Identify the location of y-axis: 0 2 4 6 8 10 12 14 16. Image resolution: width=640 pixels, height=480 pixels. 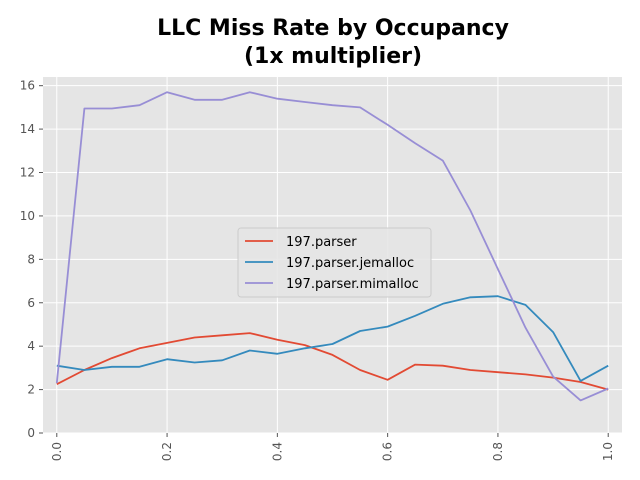
(31, 259).